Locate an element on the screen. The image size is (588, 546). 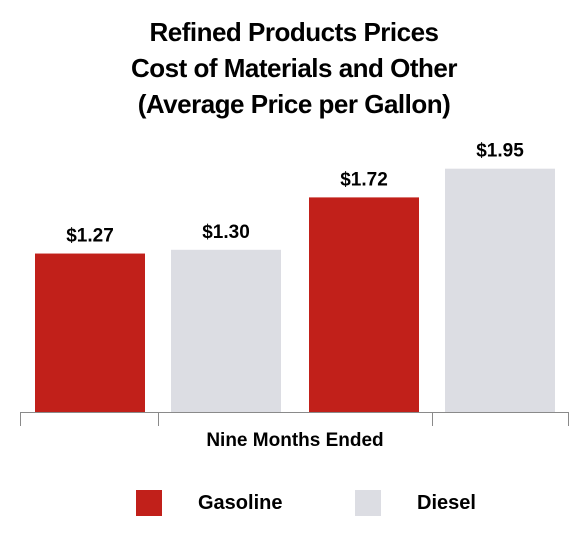
legend-item-gasoline: Gasoline is located at coordinates (209, 503).